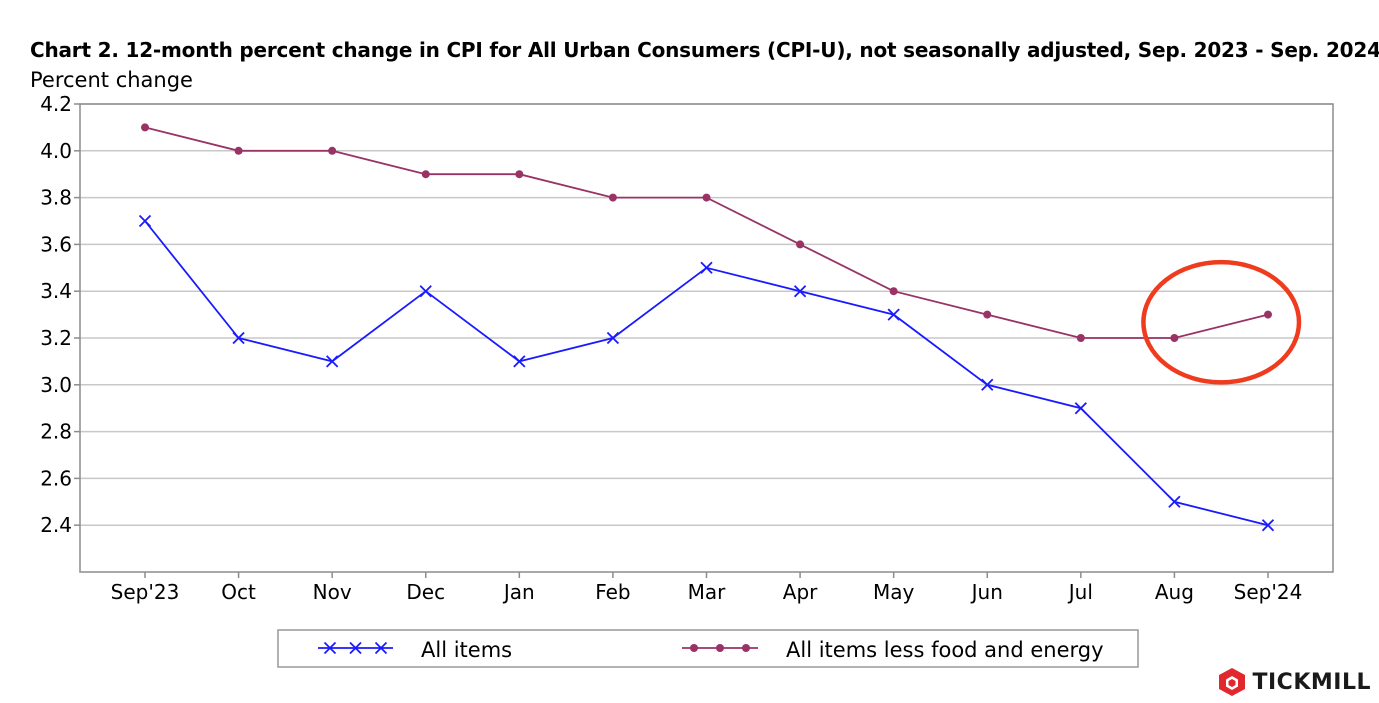 Image resolution: width=1379 pixels, height=703 pixels. Describe the element at coordinates (332, 592) in the screenshot. I see `x-tick-label: Nov` at that location.